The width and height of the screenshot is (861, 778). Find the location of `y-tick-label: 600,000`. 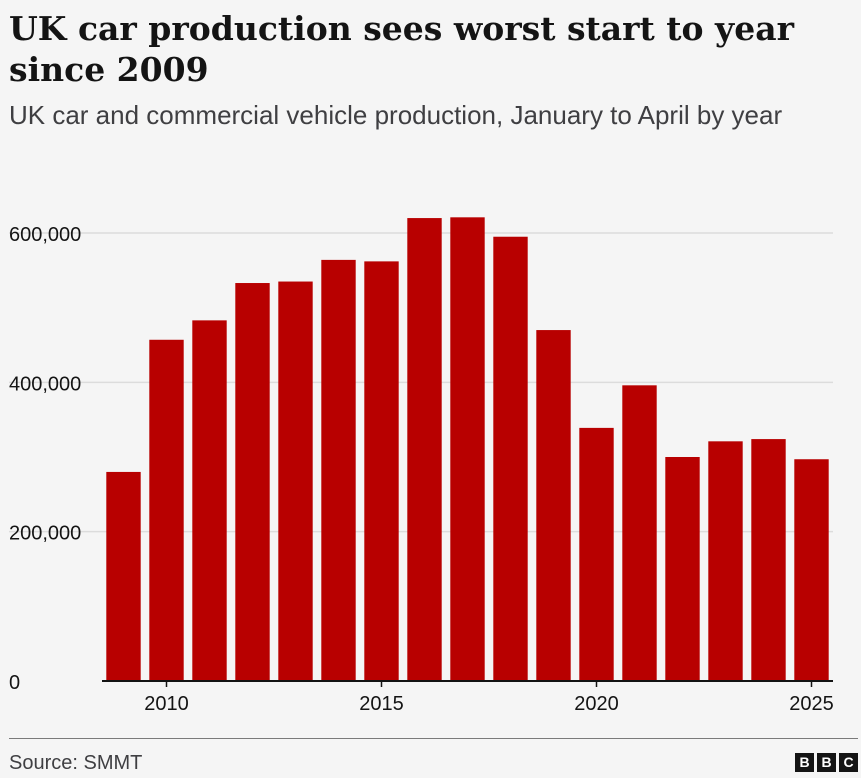

y-tick-label: 600,000 is located at coordinates (45, 235).